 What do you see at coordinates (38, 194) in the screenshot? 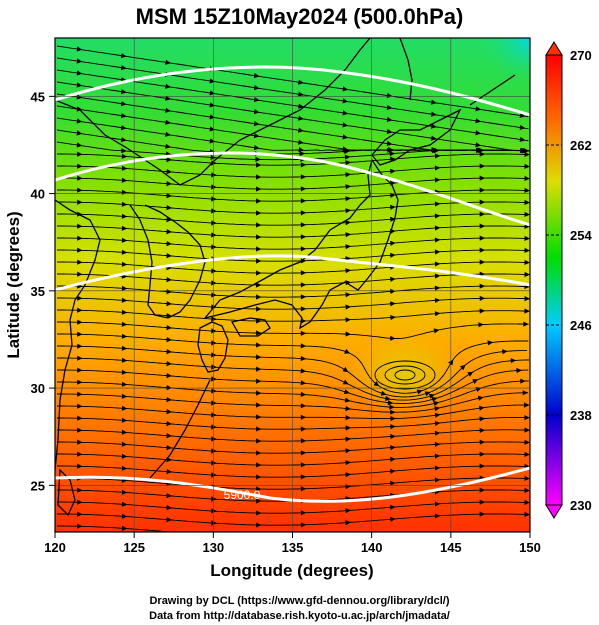
I see `y-tick-label: 40` at bounding box center [38, 194].